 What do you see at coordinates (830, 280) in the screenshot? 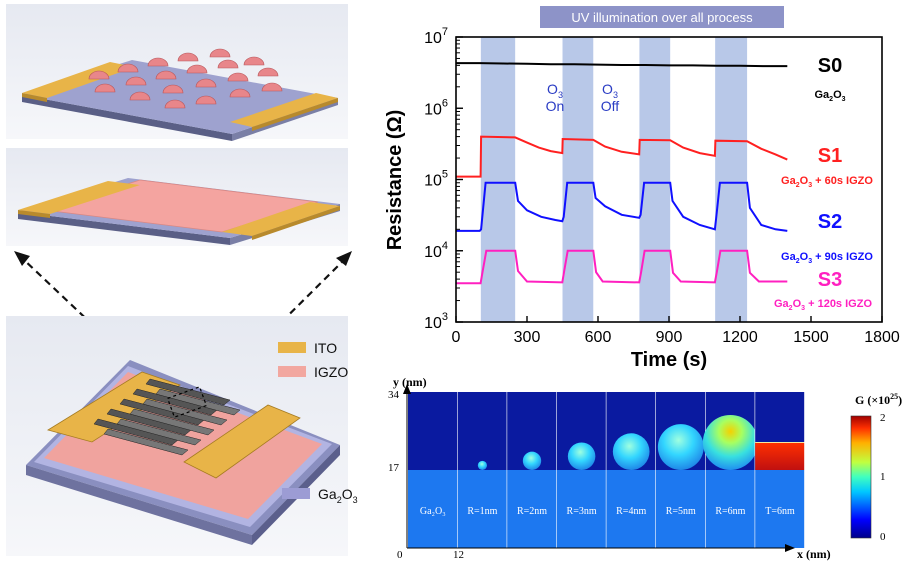
I see `s3-label: S3` at bounding box center [830, 280].